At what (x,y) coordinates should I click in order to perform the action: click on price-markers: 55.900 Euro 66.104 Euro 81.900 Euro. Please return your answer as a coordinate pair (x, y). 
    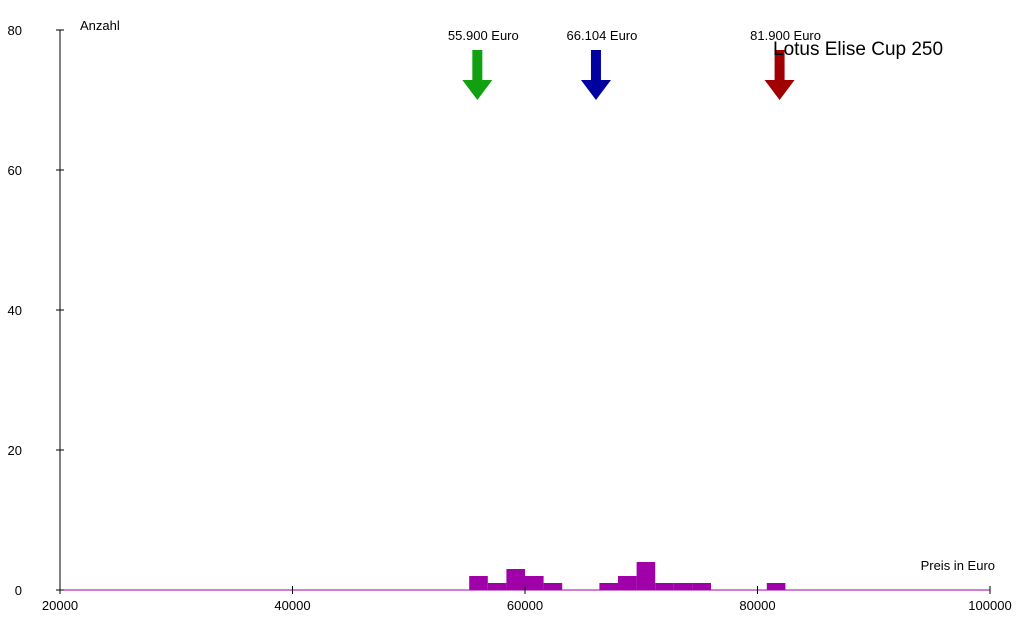
    Looking at the image, I should click on (634, 64).